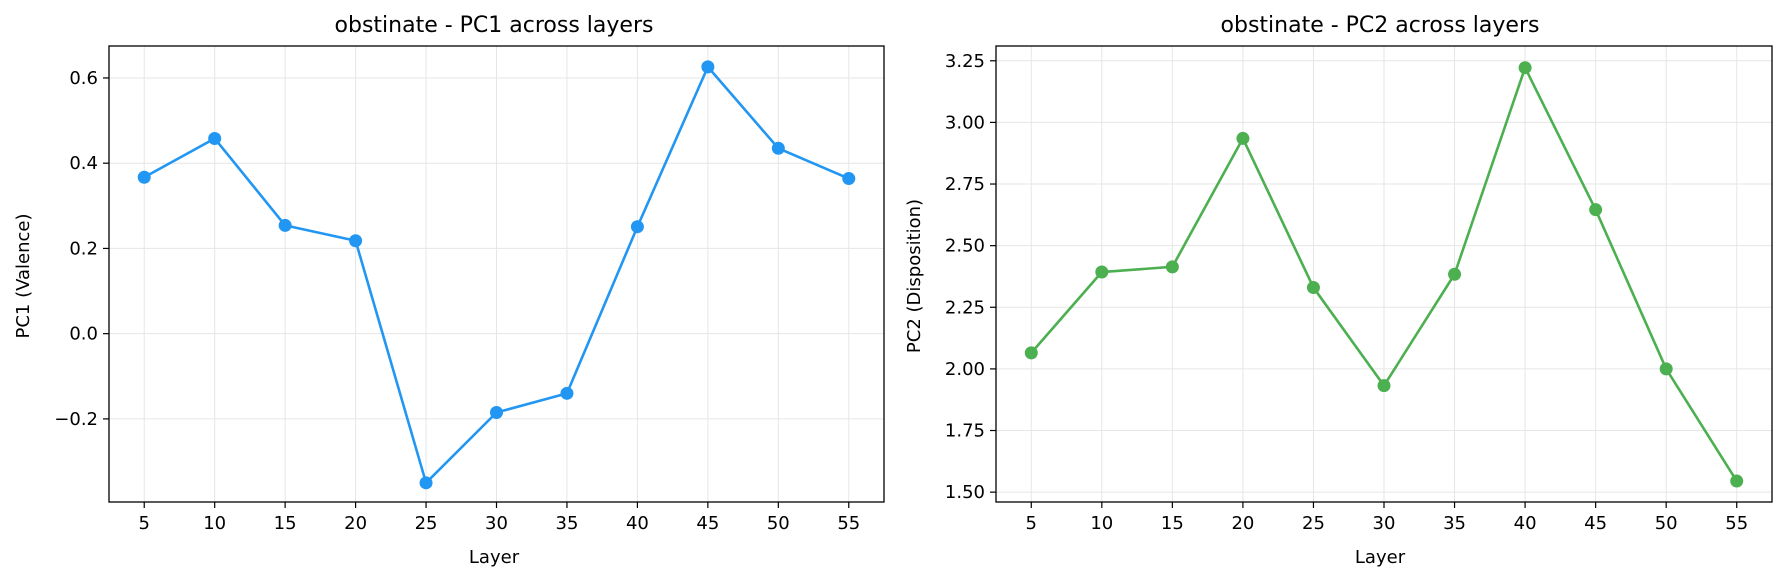 This screenshot has height=581, width=1784. Describe the element at coordinates (965, 184) in the screenshot. I see `c1-y-tick-label: 2.75` at that location.